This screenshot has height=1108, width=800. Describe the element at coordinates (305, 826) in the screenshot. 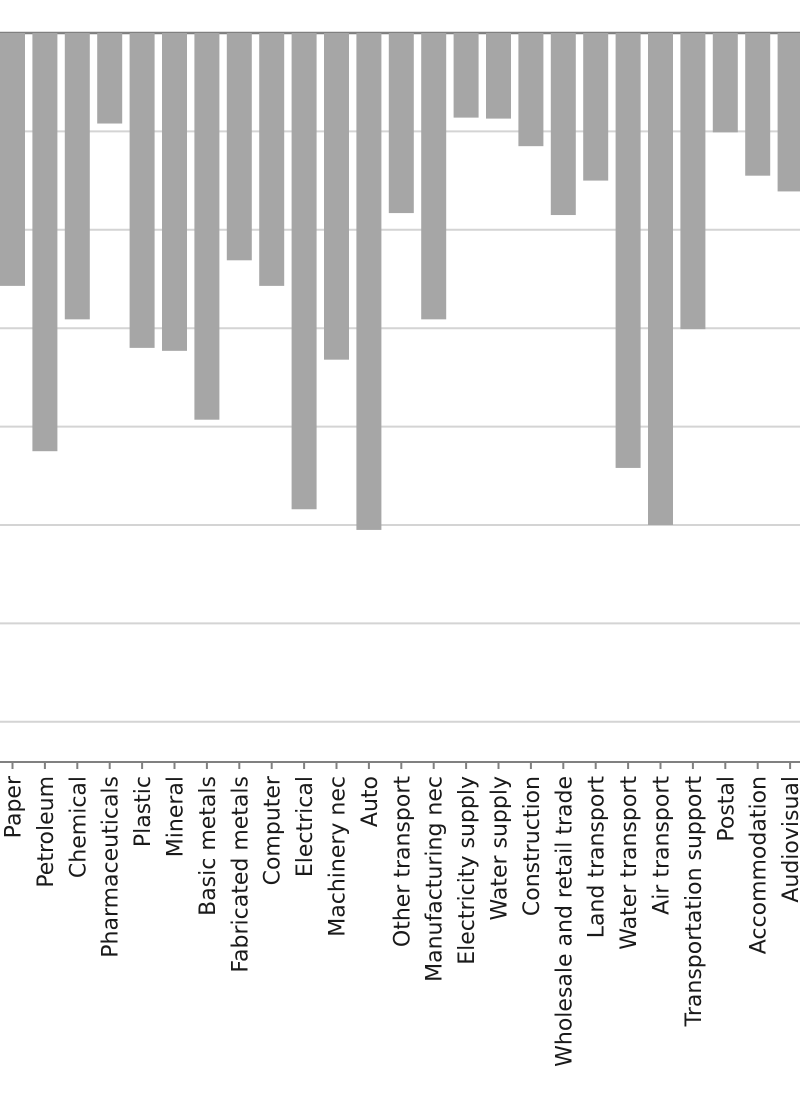

I see `x-tick-label-9: Electrical` at that location.